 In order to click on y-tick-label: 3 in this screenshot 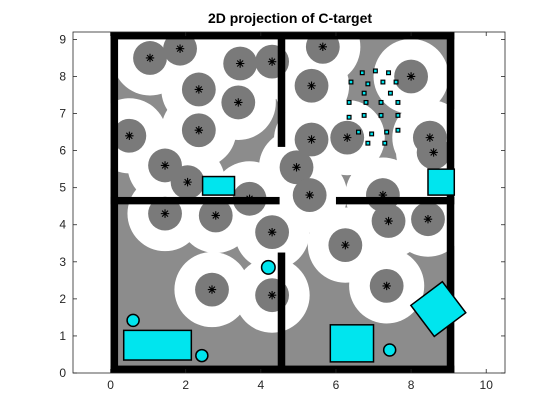, I will do `click(62, 262)`.